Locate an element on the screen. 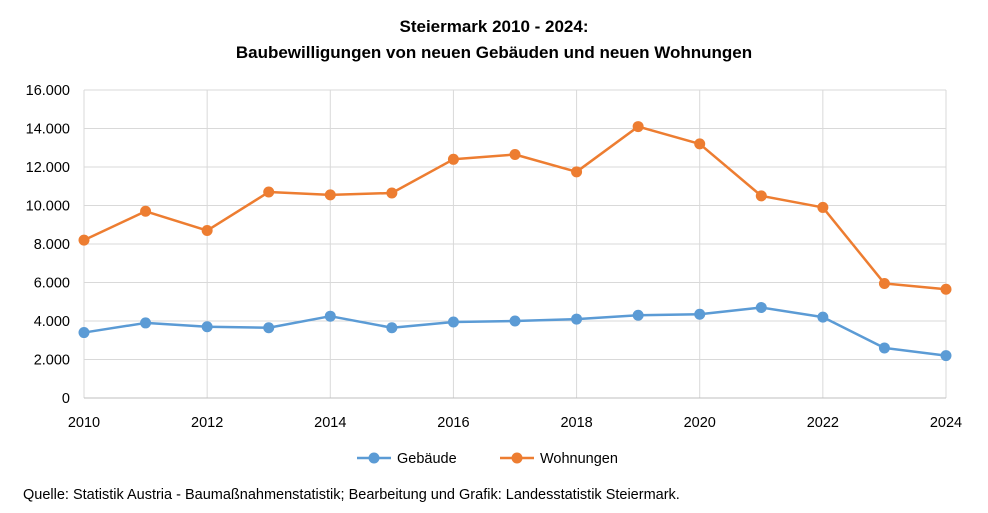 Image resolution: width=988 pixels, height=513 pixels. series-line-geb-ude is located at coordinates (515, 331).